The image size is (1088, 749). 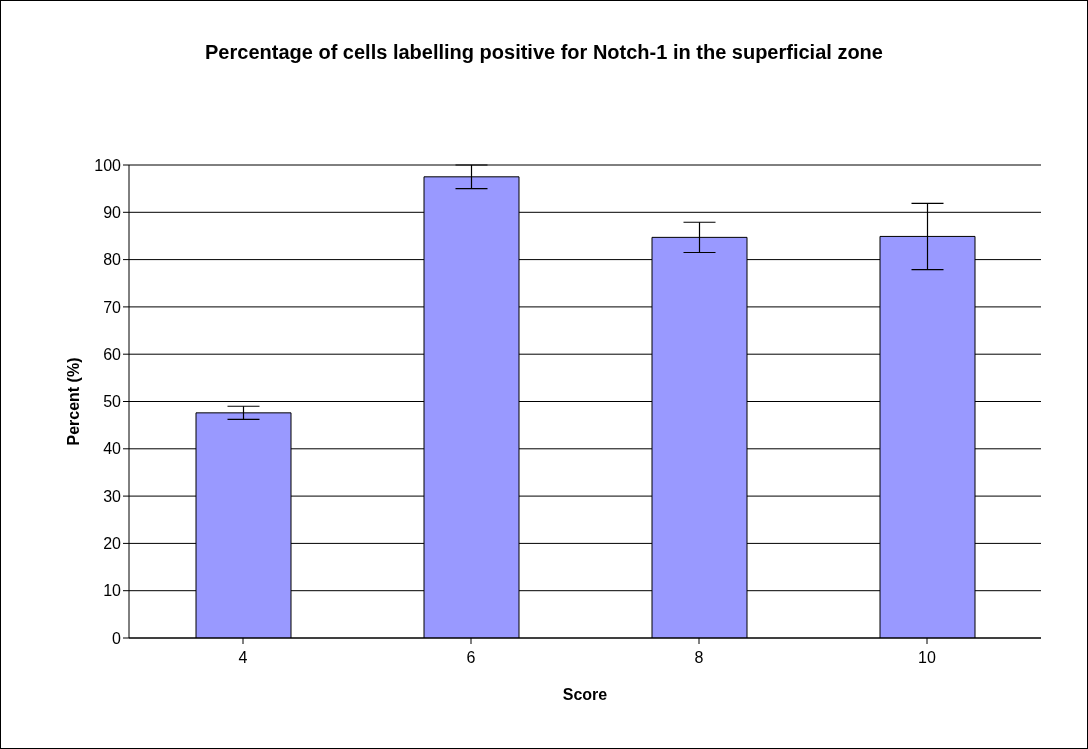 What do you see at coordinates (73, 401) in the screenshot?
I see `y-axis-title: Percent (%)` at bounding box center [73, 401].